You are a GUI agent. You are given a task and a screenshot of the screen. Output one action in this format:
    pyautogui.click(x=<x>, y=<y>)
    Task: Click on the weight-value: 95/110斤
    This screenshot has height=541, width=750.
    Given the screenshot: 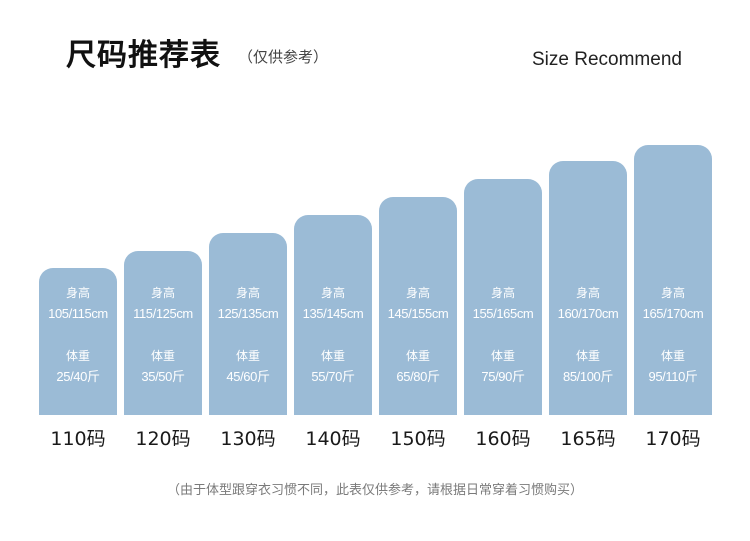 What is the action you would take?
    pyautogui.click(x=673, y=376)
    